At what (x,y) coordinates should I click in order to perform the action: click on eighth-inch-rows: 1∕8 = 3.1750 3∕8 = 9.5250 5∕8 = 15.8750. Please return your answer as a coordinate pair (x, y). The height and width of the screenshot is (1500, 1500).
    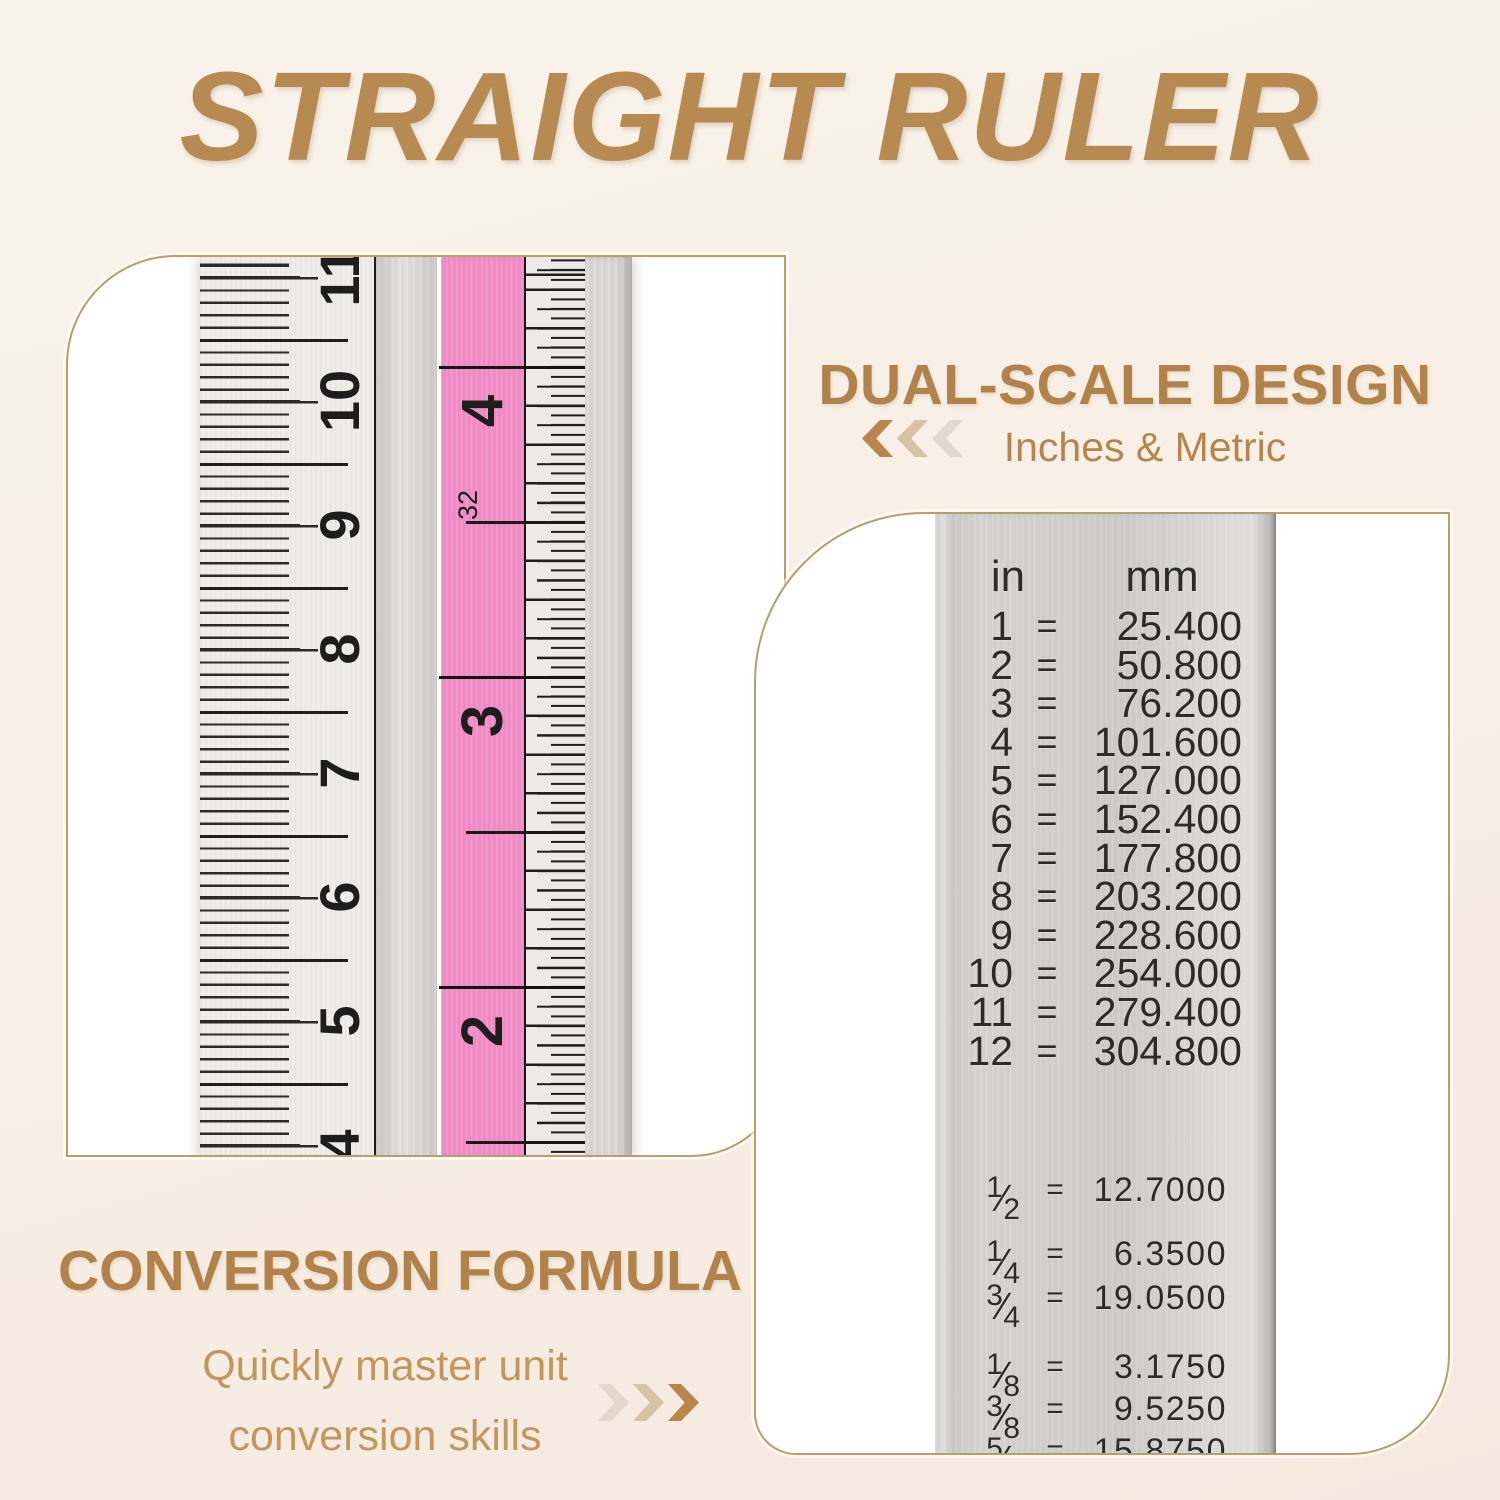
    Looking at the image, I should click on (1105, 1400).